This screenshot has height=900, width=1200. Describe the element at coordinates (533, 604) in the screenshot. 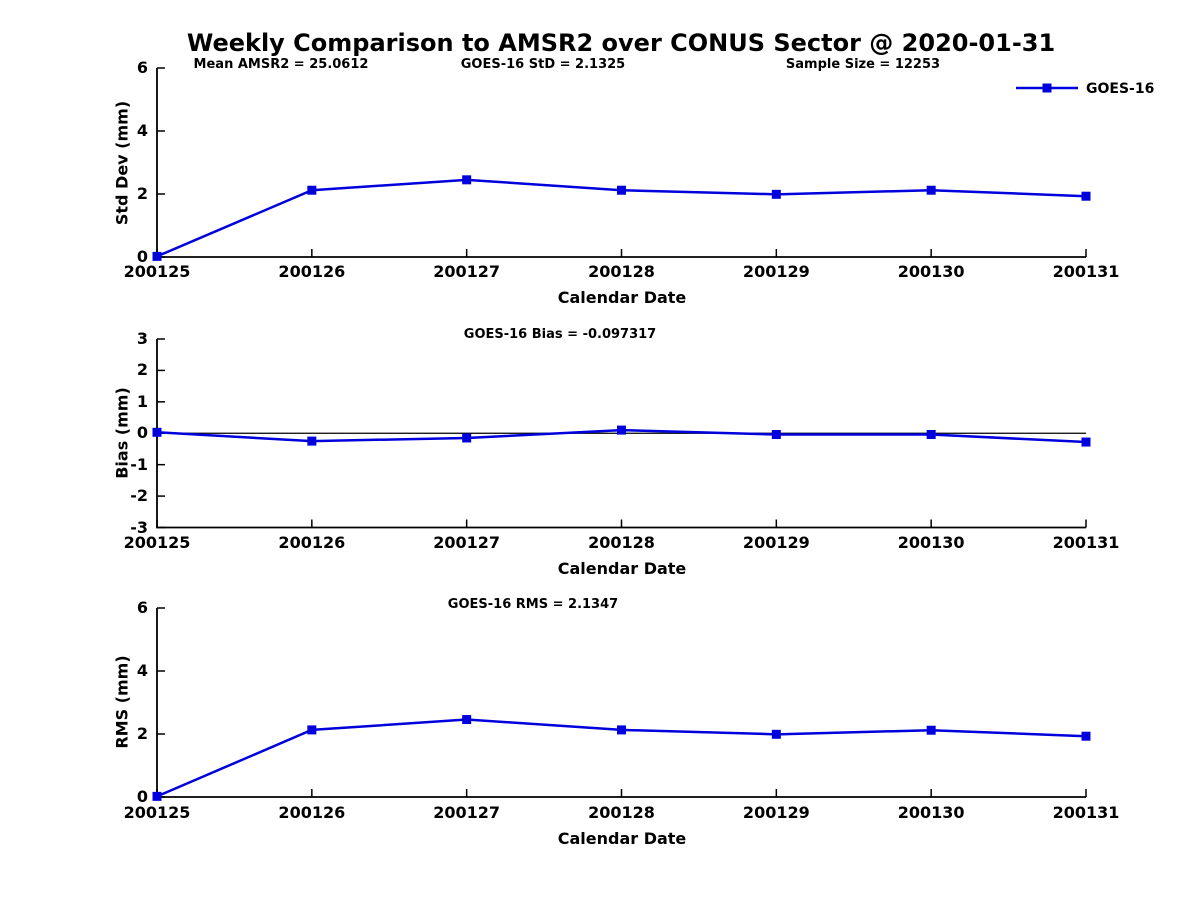

I see `annotation: GOES-16 RMS = 2.1347` at that location.